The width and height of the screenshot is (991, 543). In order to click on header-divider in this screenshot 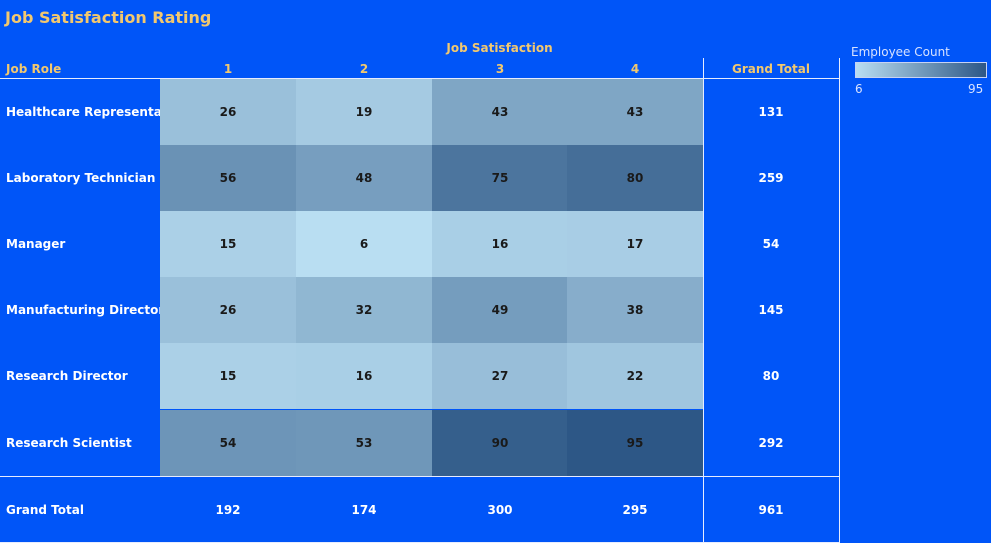, I will do `click(419, 78)`.